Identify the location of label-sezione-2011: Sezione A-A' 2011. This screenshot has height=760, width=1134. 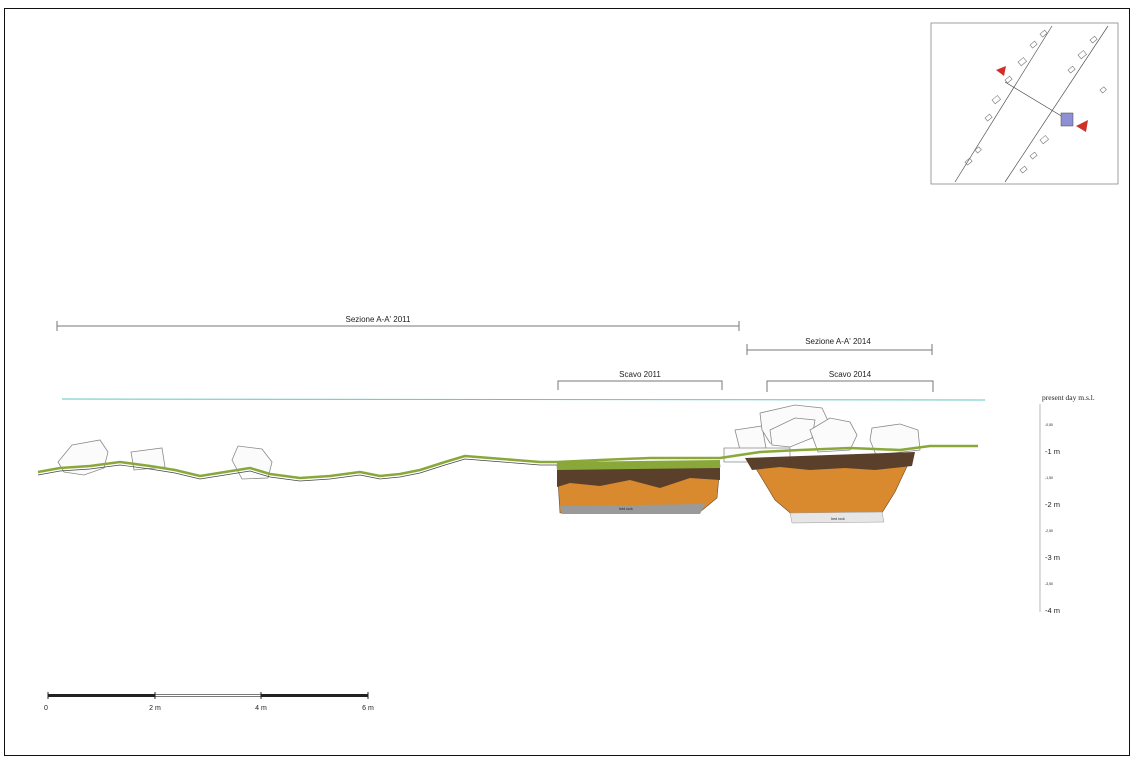
(379, 319).